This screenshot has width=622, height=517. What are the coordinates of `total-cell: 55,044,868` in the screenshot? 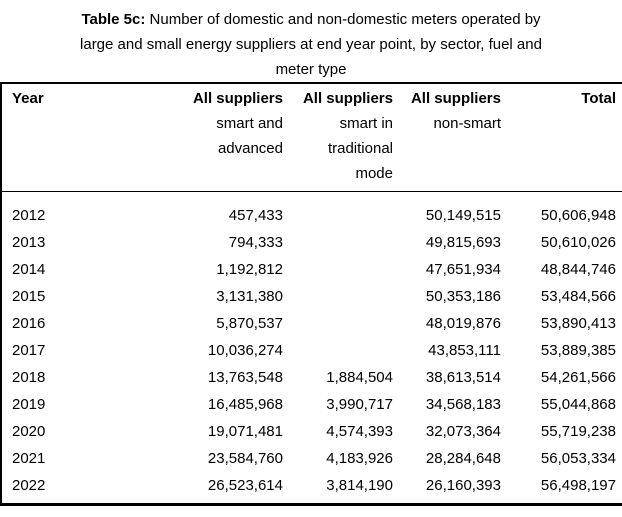 It's located at (578, 404).